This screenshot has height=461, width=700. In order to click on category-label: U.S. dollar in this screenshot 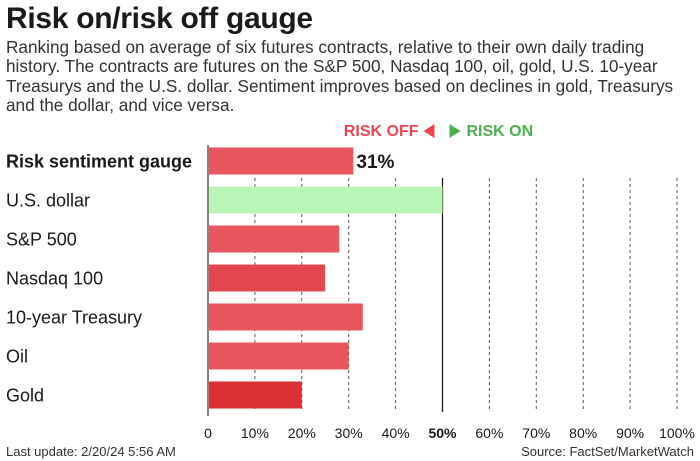, I will do `click(48, 201)`.